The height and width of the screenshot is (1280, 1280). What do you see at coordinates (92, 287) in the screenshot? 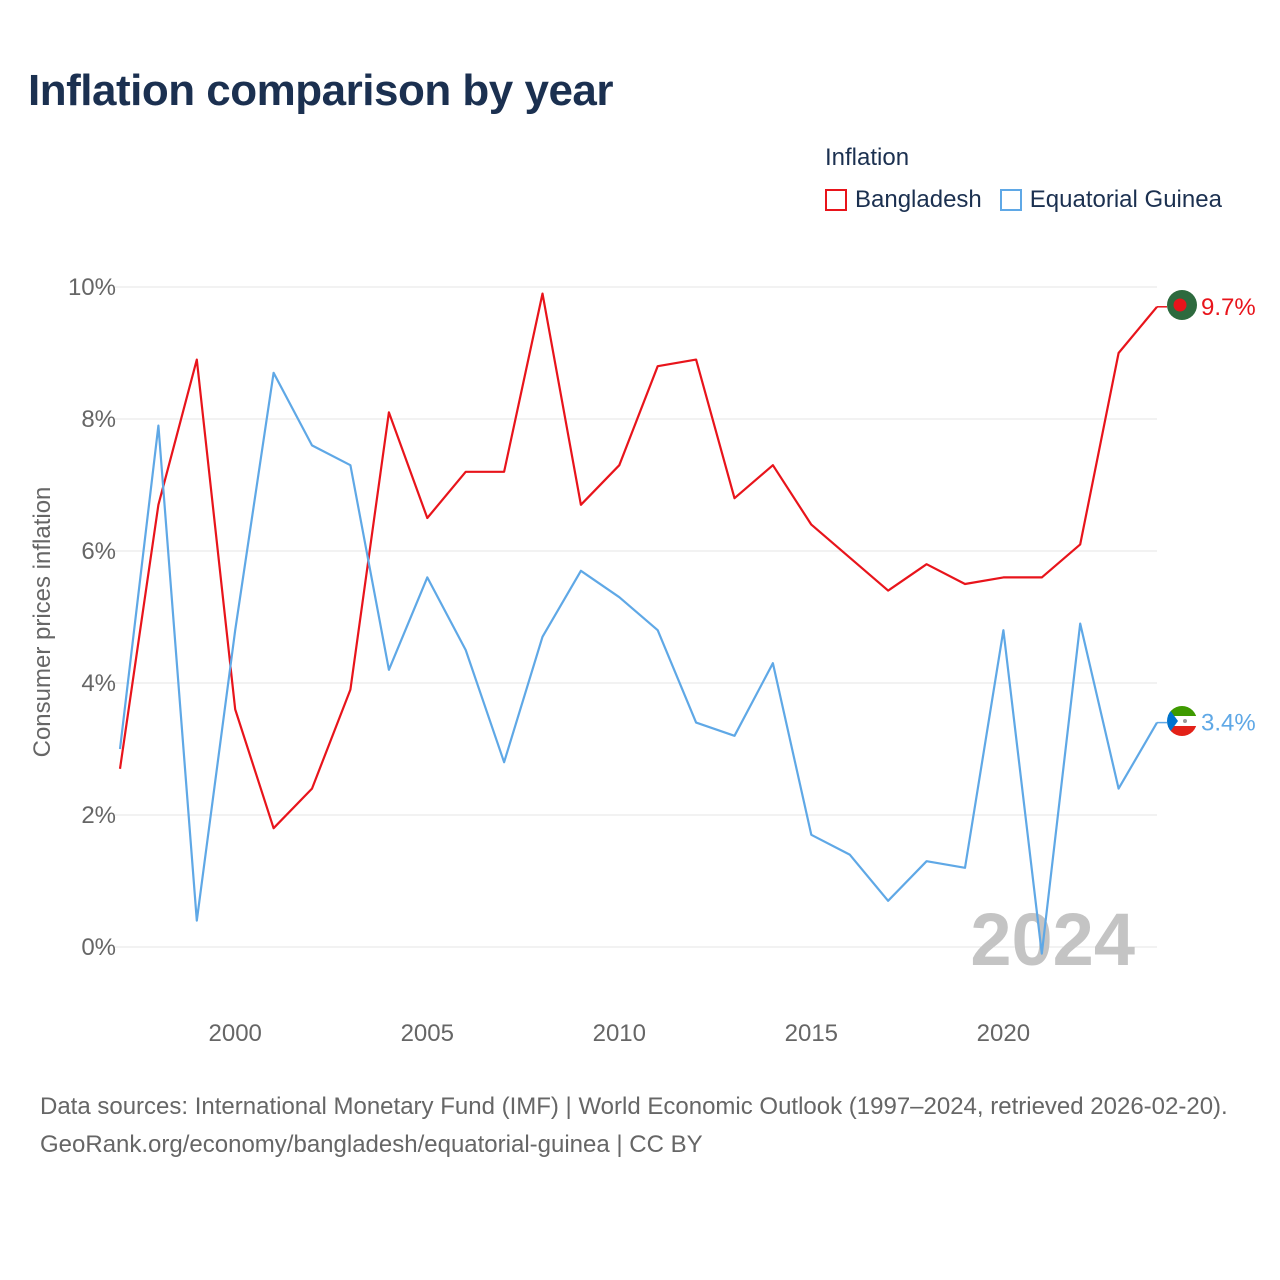
I see `y-tick-label: 10%` at bounding box center [92, 287].